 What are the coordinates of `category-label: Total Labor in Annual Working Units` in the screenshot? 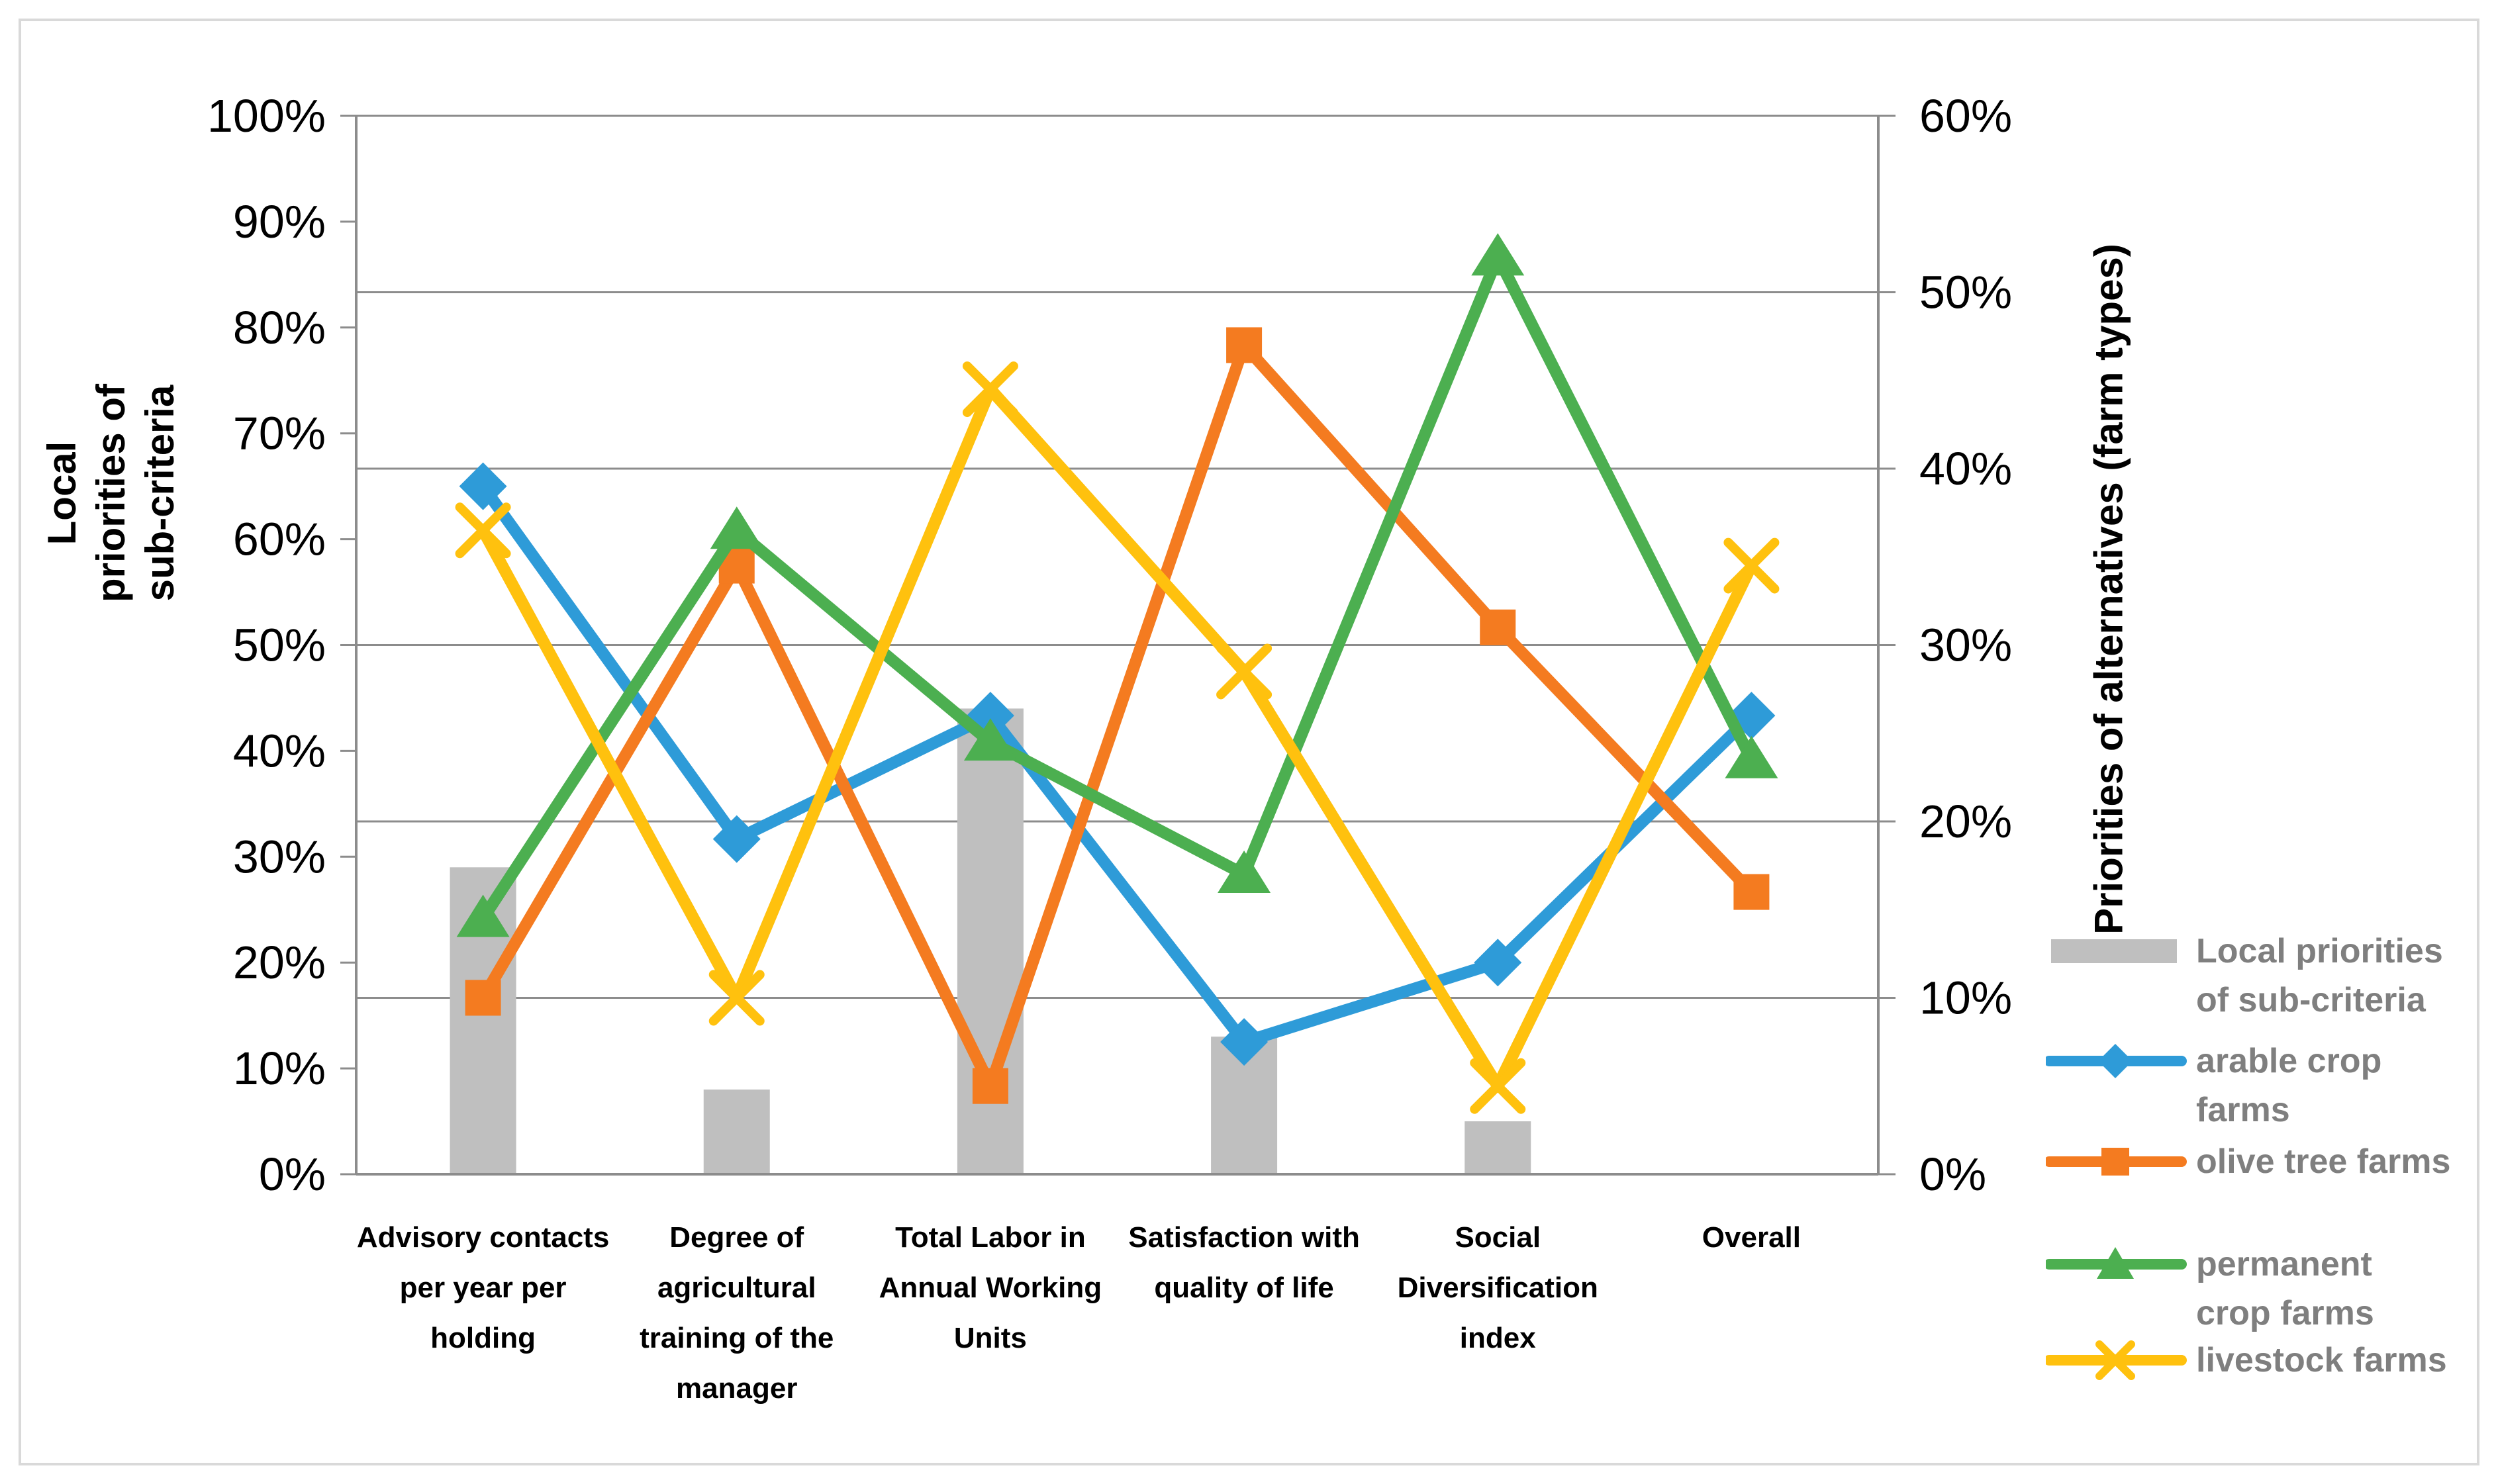 It's located at (990, 1288).